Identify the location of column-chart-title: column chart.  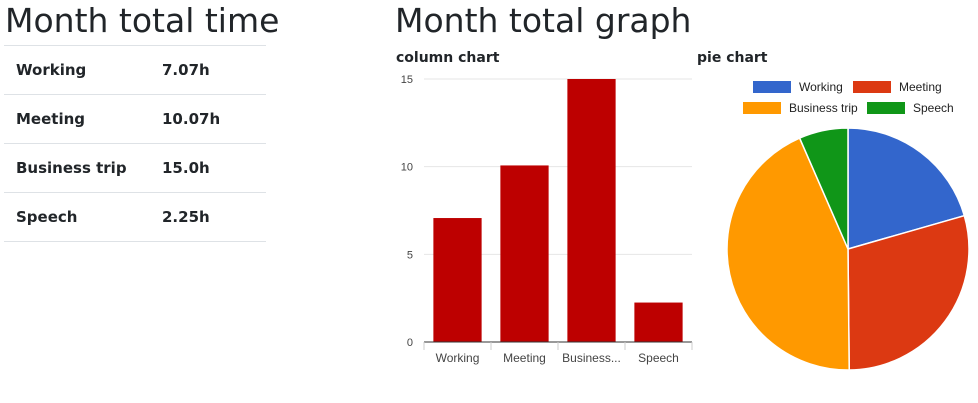
(448, 58).